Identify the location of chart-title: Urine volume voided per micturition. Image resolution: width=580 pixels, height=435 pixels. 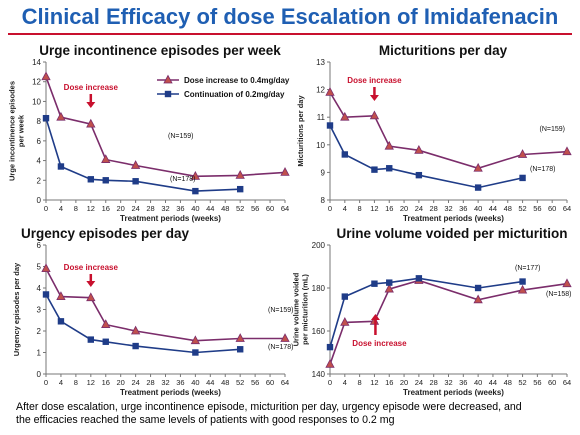
(451, 233).